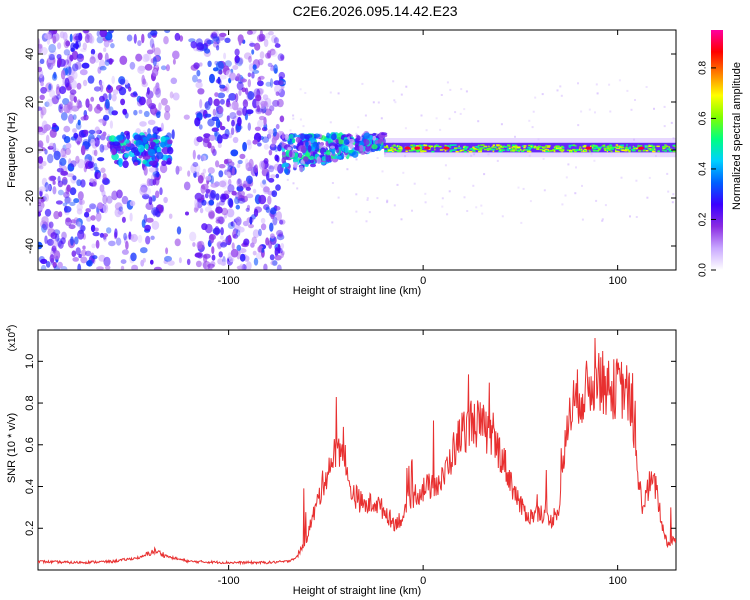  What do you see at coordinates (703, 169) in the screenshot?
I see `colorbar-tick-label: 0.4` at bounding box center [703, 169].